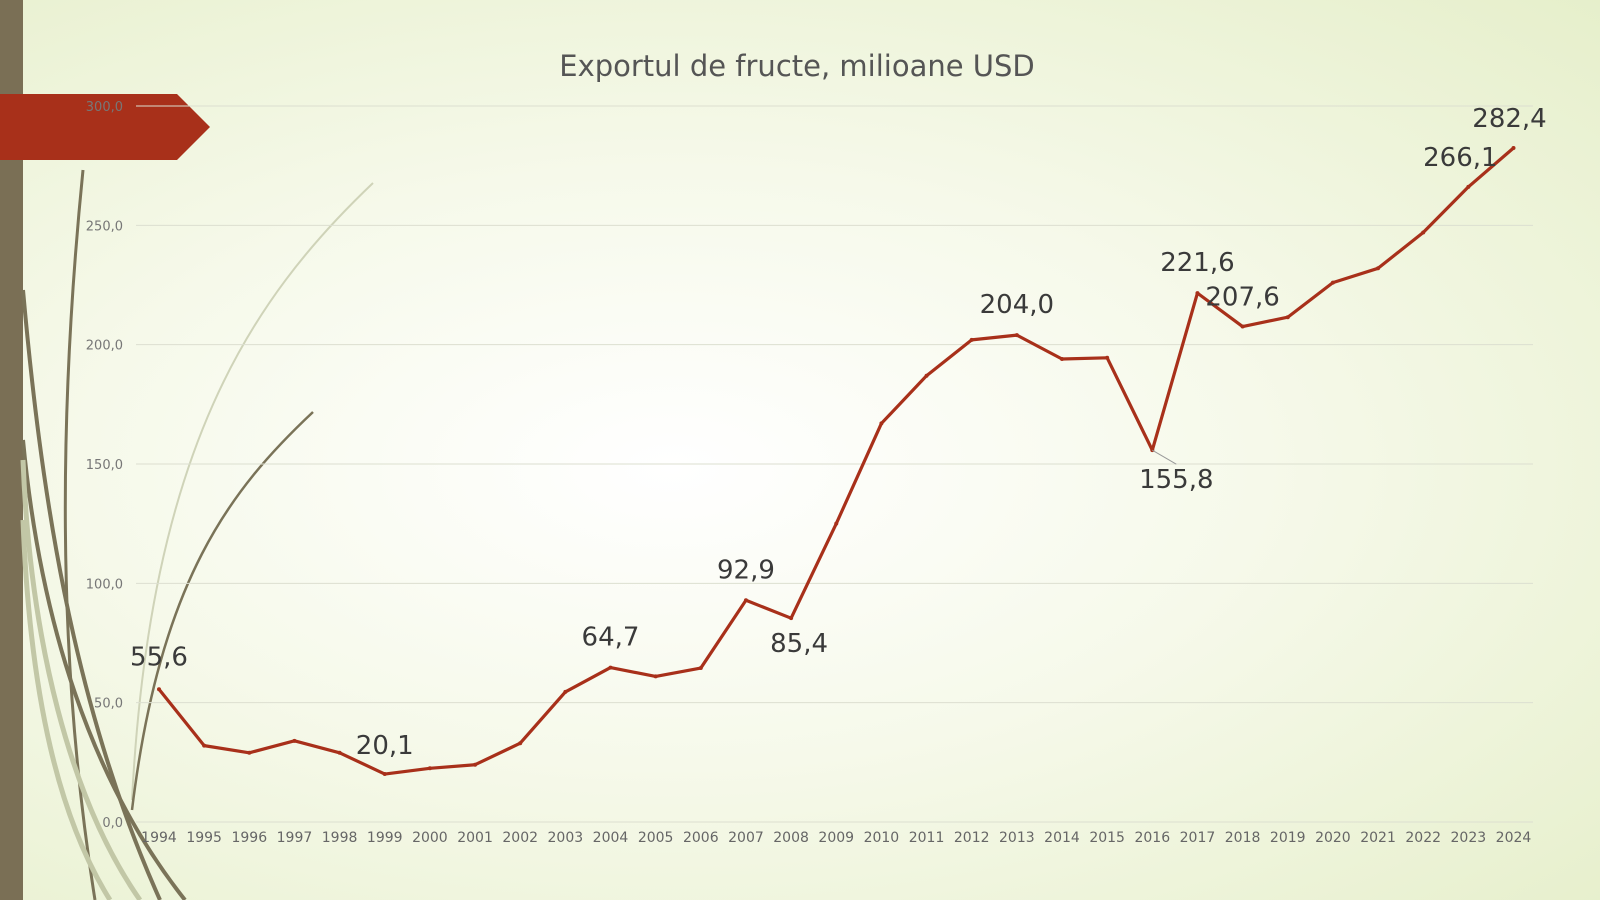 The width and height of the screenshot is (1600, 900). I want to click on y-tick-label: 150,0, so click(104, 465).